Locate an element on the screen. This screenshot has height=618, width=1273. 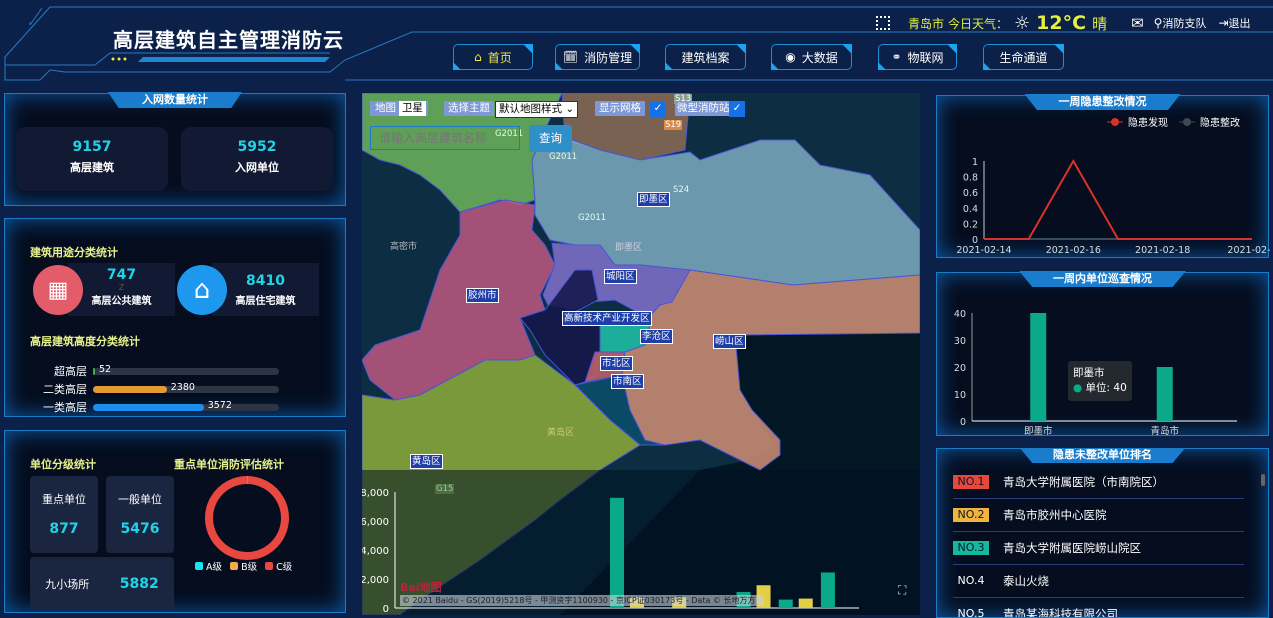
y-tick-label: 30 is located at coordinates (960, 341).